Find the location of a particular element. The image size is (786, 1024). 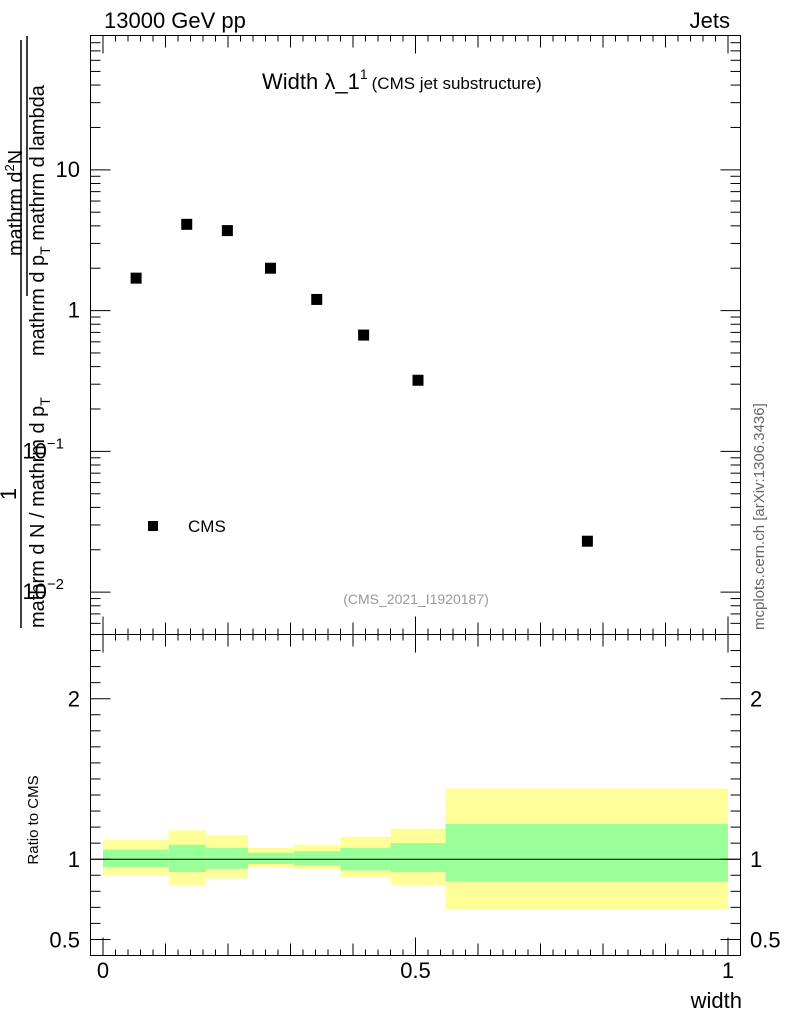

plot-title: Width λ_11 (CMS jet substructure) is located at coordinates (402, 80).